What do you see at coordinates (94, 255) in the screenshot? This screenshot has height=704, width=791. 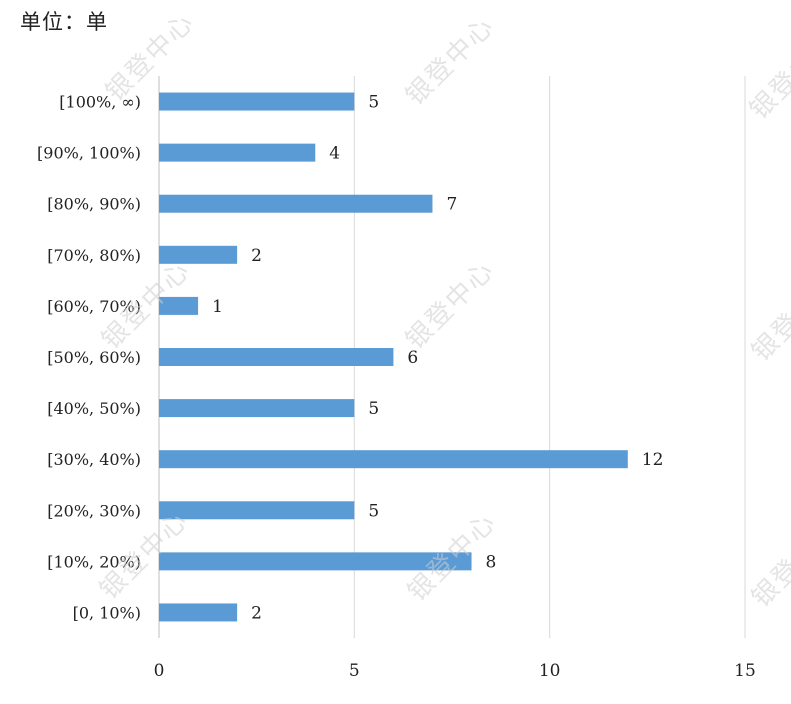 I see `category-label: [70%, 80%)` at bounding box center [94, 255].